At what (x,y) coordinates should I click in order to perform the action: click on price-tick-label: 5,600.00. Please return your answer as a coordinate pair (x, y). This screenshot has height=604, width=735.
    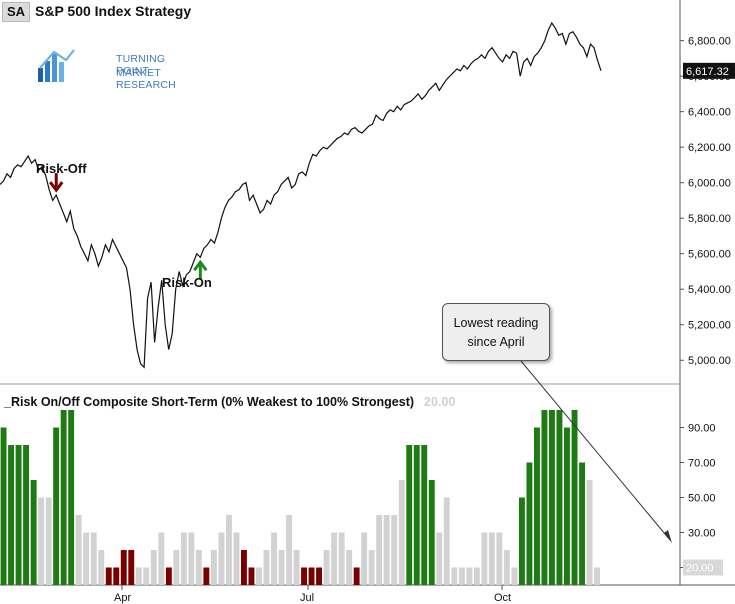
    Looking at the image, I should click on (709, 255).